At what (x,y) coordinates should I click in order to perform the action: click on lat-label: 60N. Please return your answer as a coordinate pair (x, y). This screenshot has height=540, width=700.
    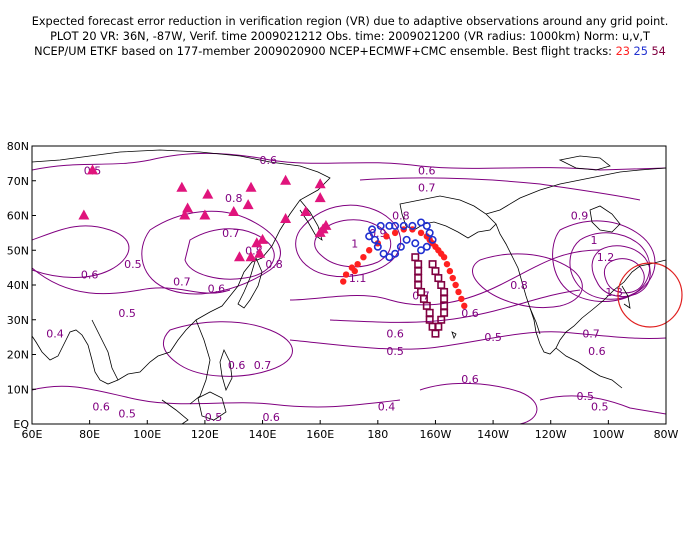
    Looking at the image, I should click on (18, 216).